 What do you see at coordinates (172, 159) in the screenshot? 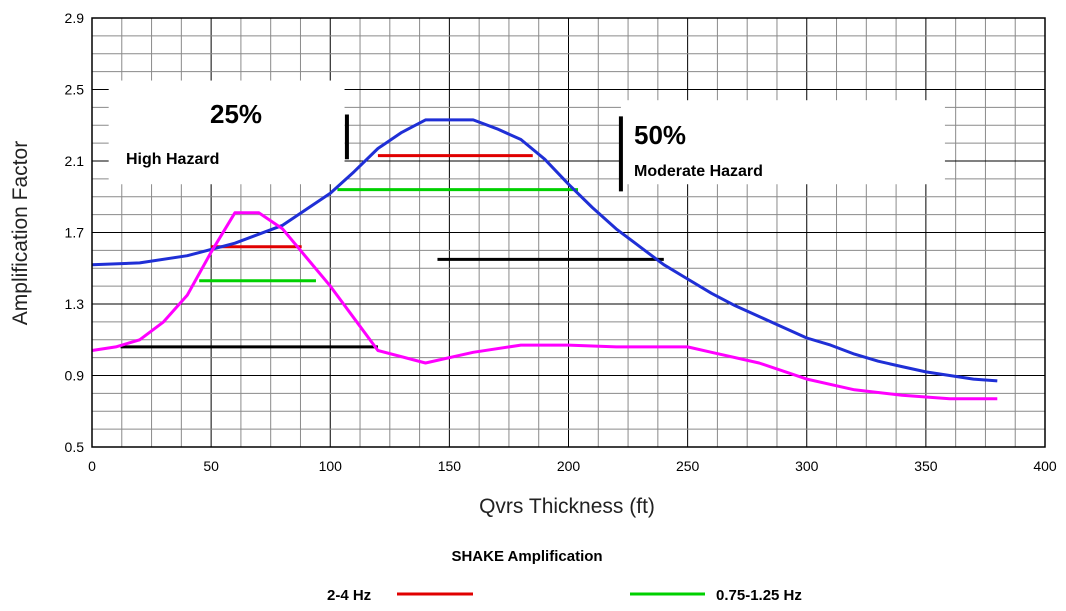
I see `annotation-high-hazard: High Hazard` at bounding box center [172, 159].